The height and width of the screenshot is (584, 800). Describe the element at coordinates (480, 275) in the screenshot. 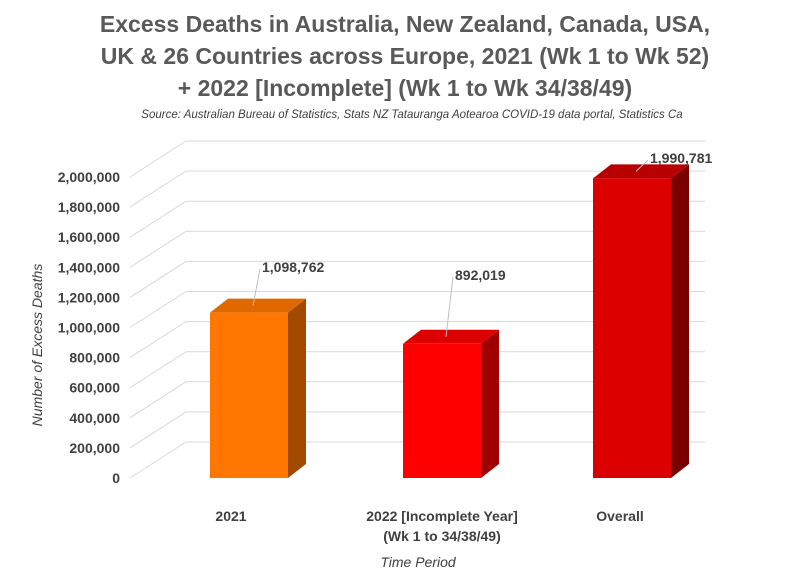

I see `data-label: 892,019` at that location.